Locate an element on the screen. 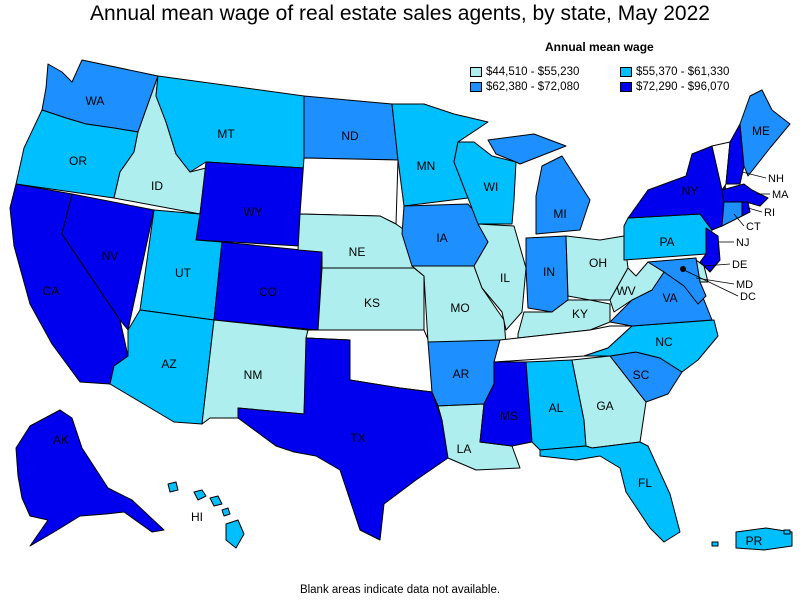  label-az: AZ is located at coordinates (168, 364).